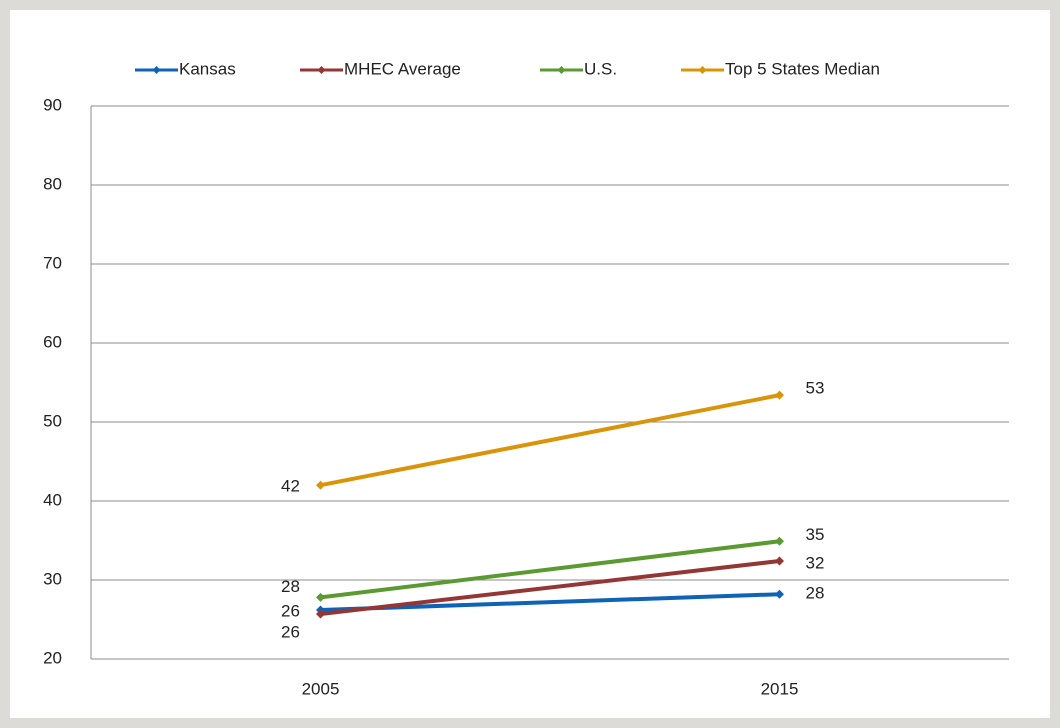  What do you see at coordinates (802, 68) in the screenshot?
I see `legend-label: Top 5 States Median` at bounding box center [802, 68].